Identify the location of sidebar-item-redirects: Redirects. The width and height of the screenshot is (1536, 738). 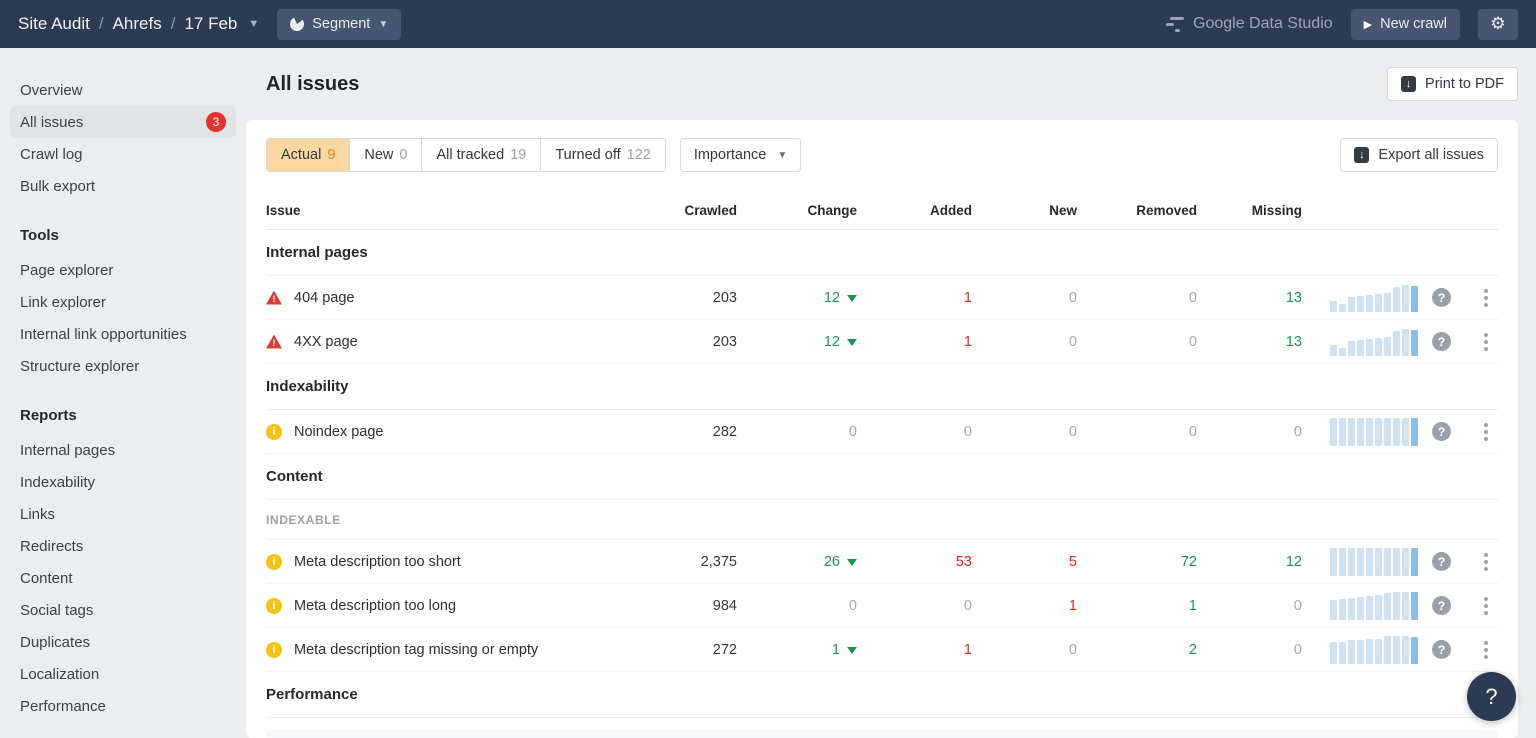
(123, 546).